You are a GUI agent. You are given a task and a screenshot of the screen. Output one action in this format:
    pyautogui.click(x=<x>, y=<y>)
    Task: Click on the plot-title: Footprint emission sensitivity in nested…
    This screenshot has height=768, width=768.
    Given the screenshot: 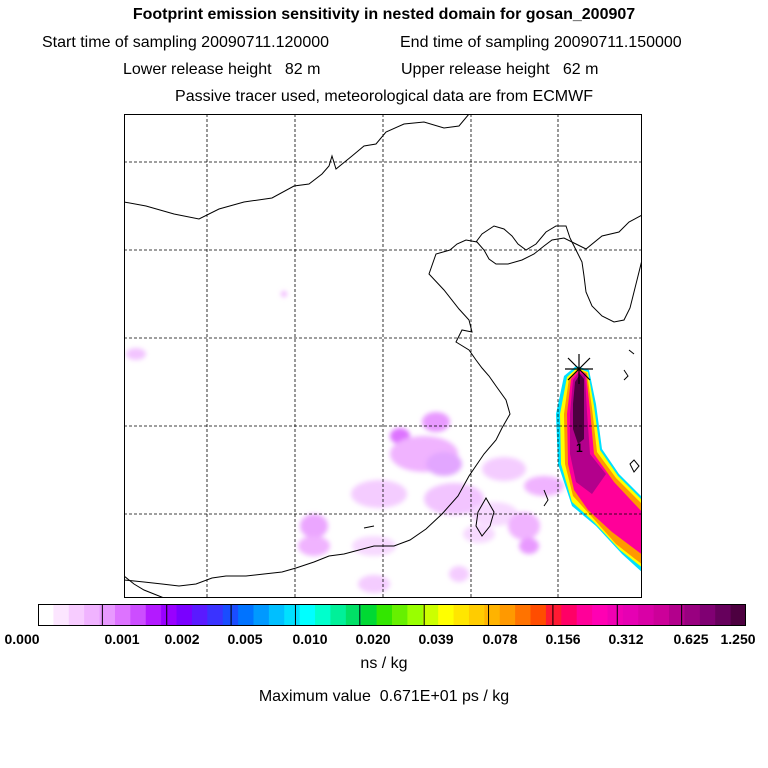 What is the action you would take?
    pyautogui.click(x=384, y=14)
    